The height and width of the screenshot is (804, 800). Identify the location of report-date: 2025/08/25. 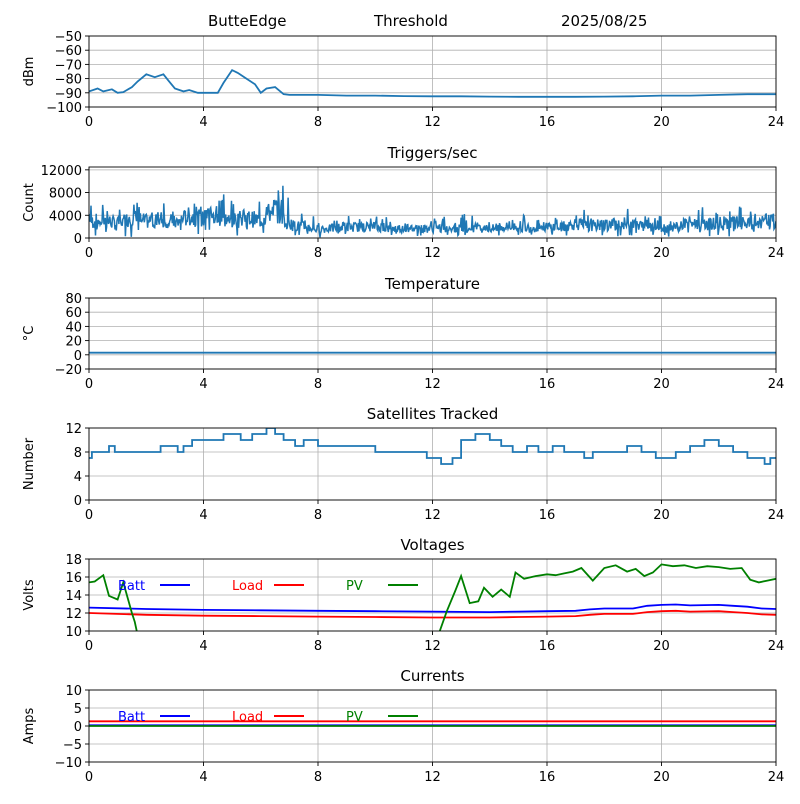
(604, 21).